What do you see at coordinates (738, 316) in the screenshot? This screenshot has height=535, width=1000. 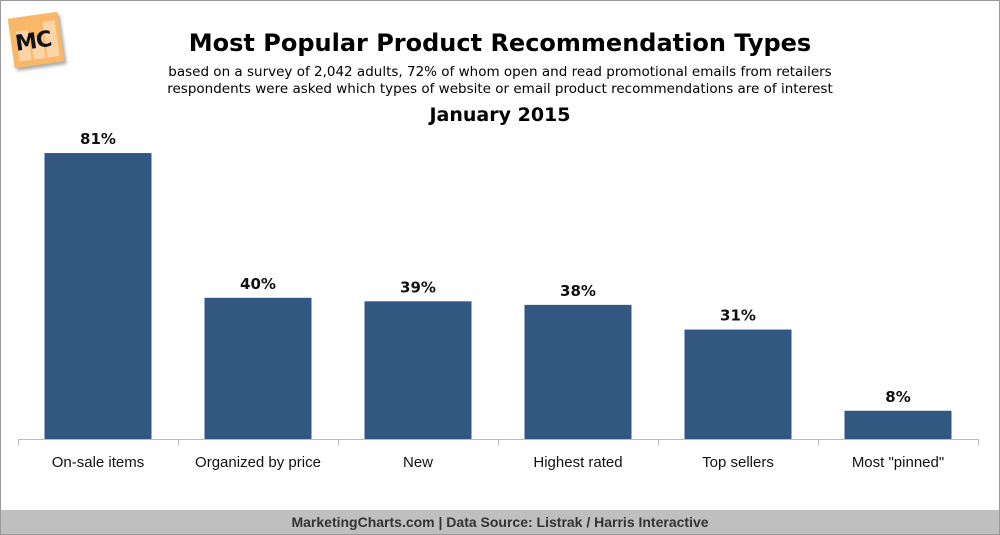 I see `data-label: 31%` at bounding box center [738, 316].